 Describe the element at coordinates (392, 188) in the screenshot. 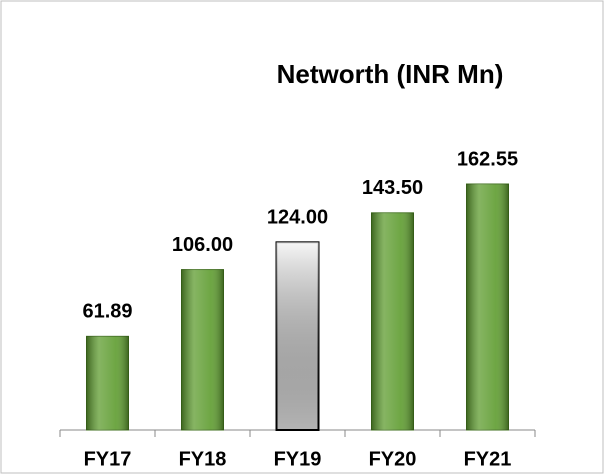

I see `value-label: 143.50` at that location.